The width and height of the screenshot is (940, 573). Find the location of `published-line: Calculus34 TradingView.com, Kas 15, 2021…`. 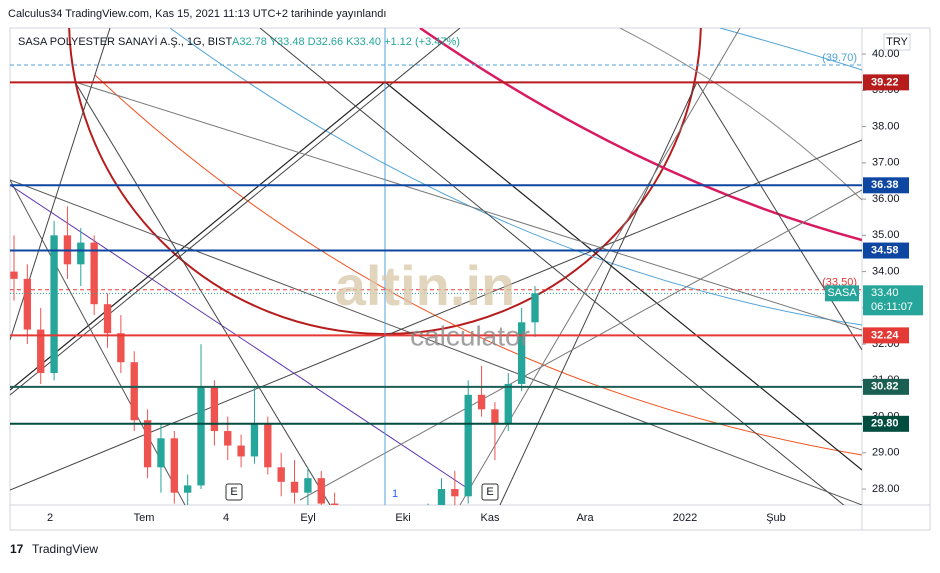

published-line: Calculus34 TradingView.com, Kas 15, 2021… is located at coordinates (197, 14).